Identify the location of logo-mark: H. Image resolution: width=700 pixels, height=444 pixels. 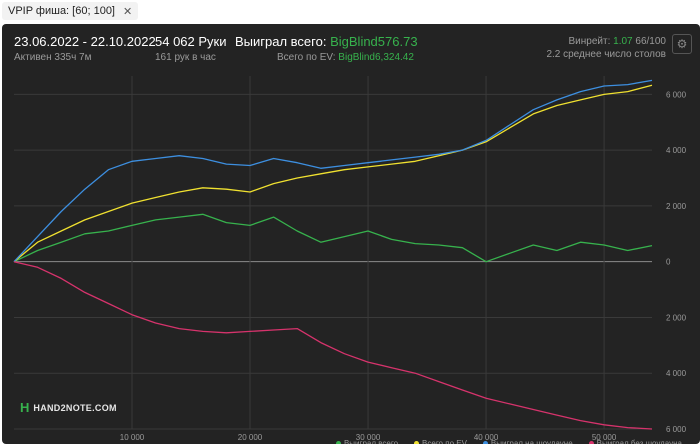
(25, 407).